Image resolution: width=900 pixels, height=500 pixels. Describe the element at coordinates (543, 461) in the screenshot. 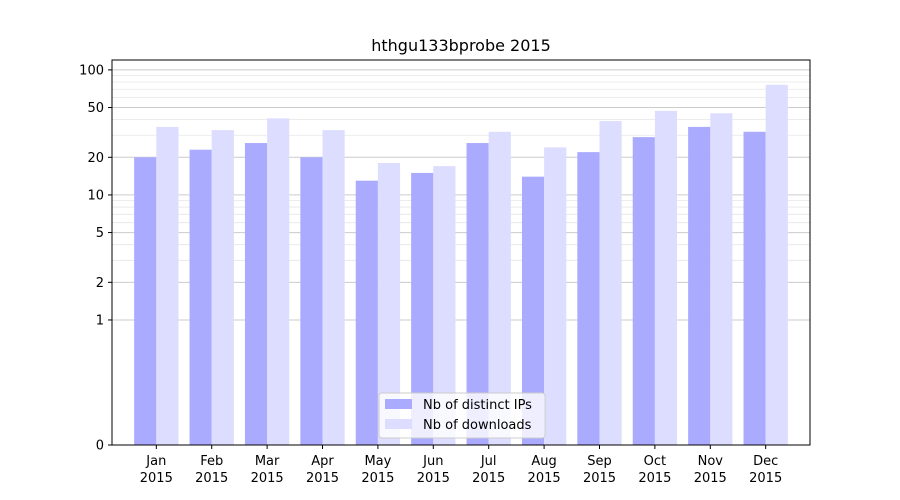

I see `x-tick-label-month: Aug` at that location.